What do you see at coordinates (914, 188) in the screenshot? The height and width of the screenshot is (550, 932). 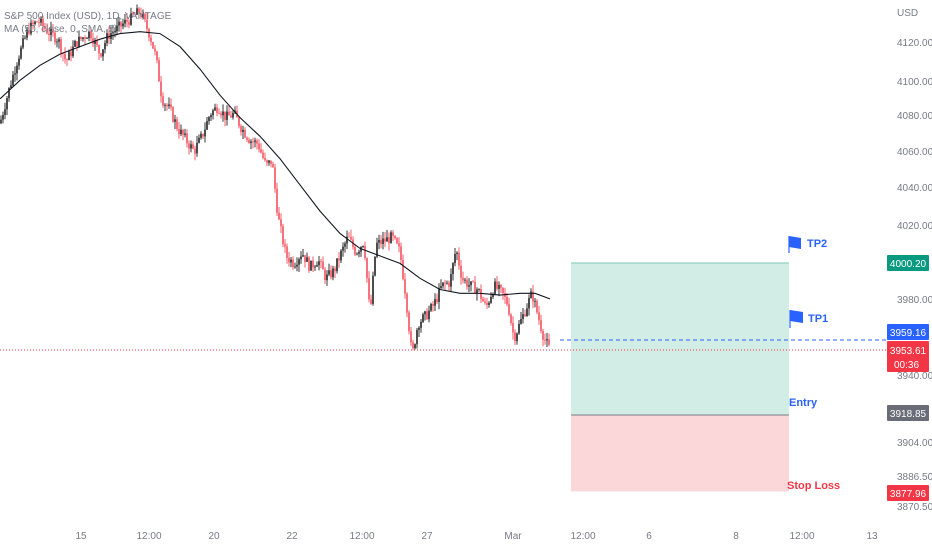 I see `price-tick-label: 4040.00` at bounding box center [914, 188].